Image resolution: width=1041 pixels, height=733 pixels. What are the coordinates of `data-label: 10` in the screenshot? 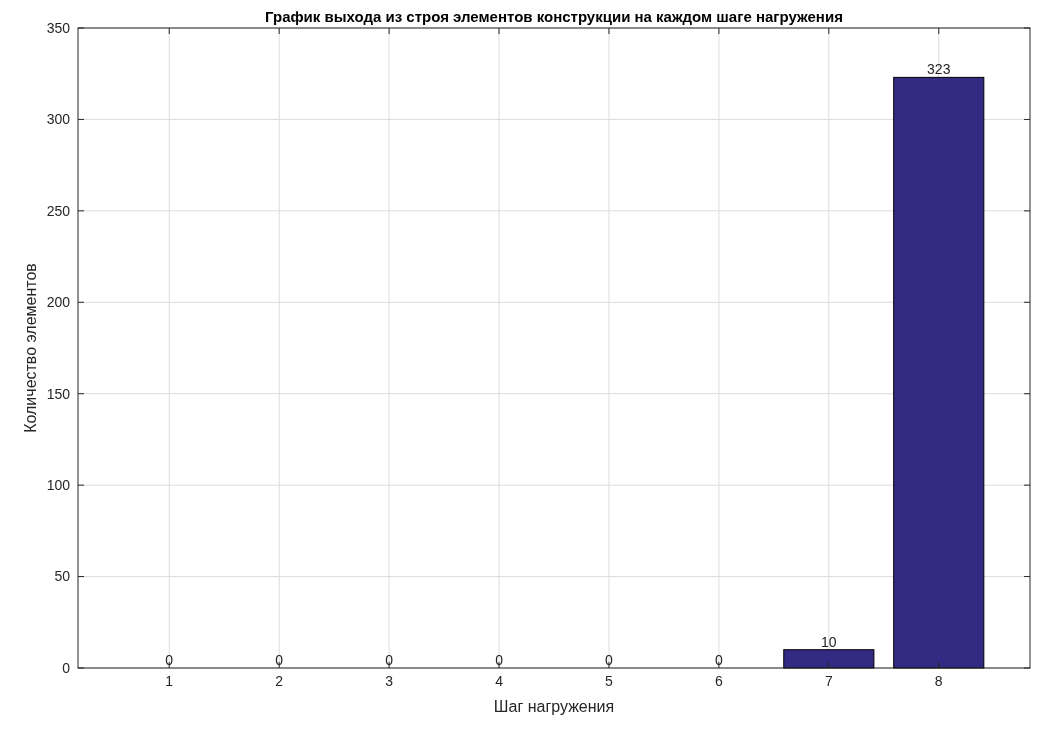 It's located at (829, 641).